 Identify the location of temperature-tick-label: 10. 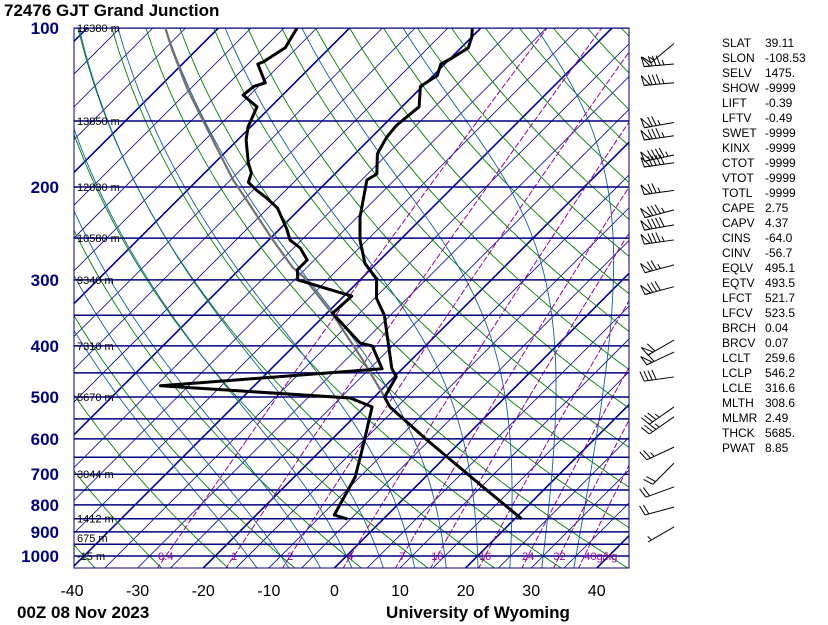
(400, 591).